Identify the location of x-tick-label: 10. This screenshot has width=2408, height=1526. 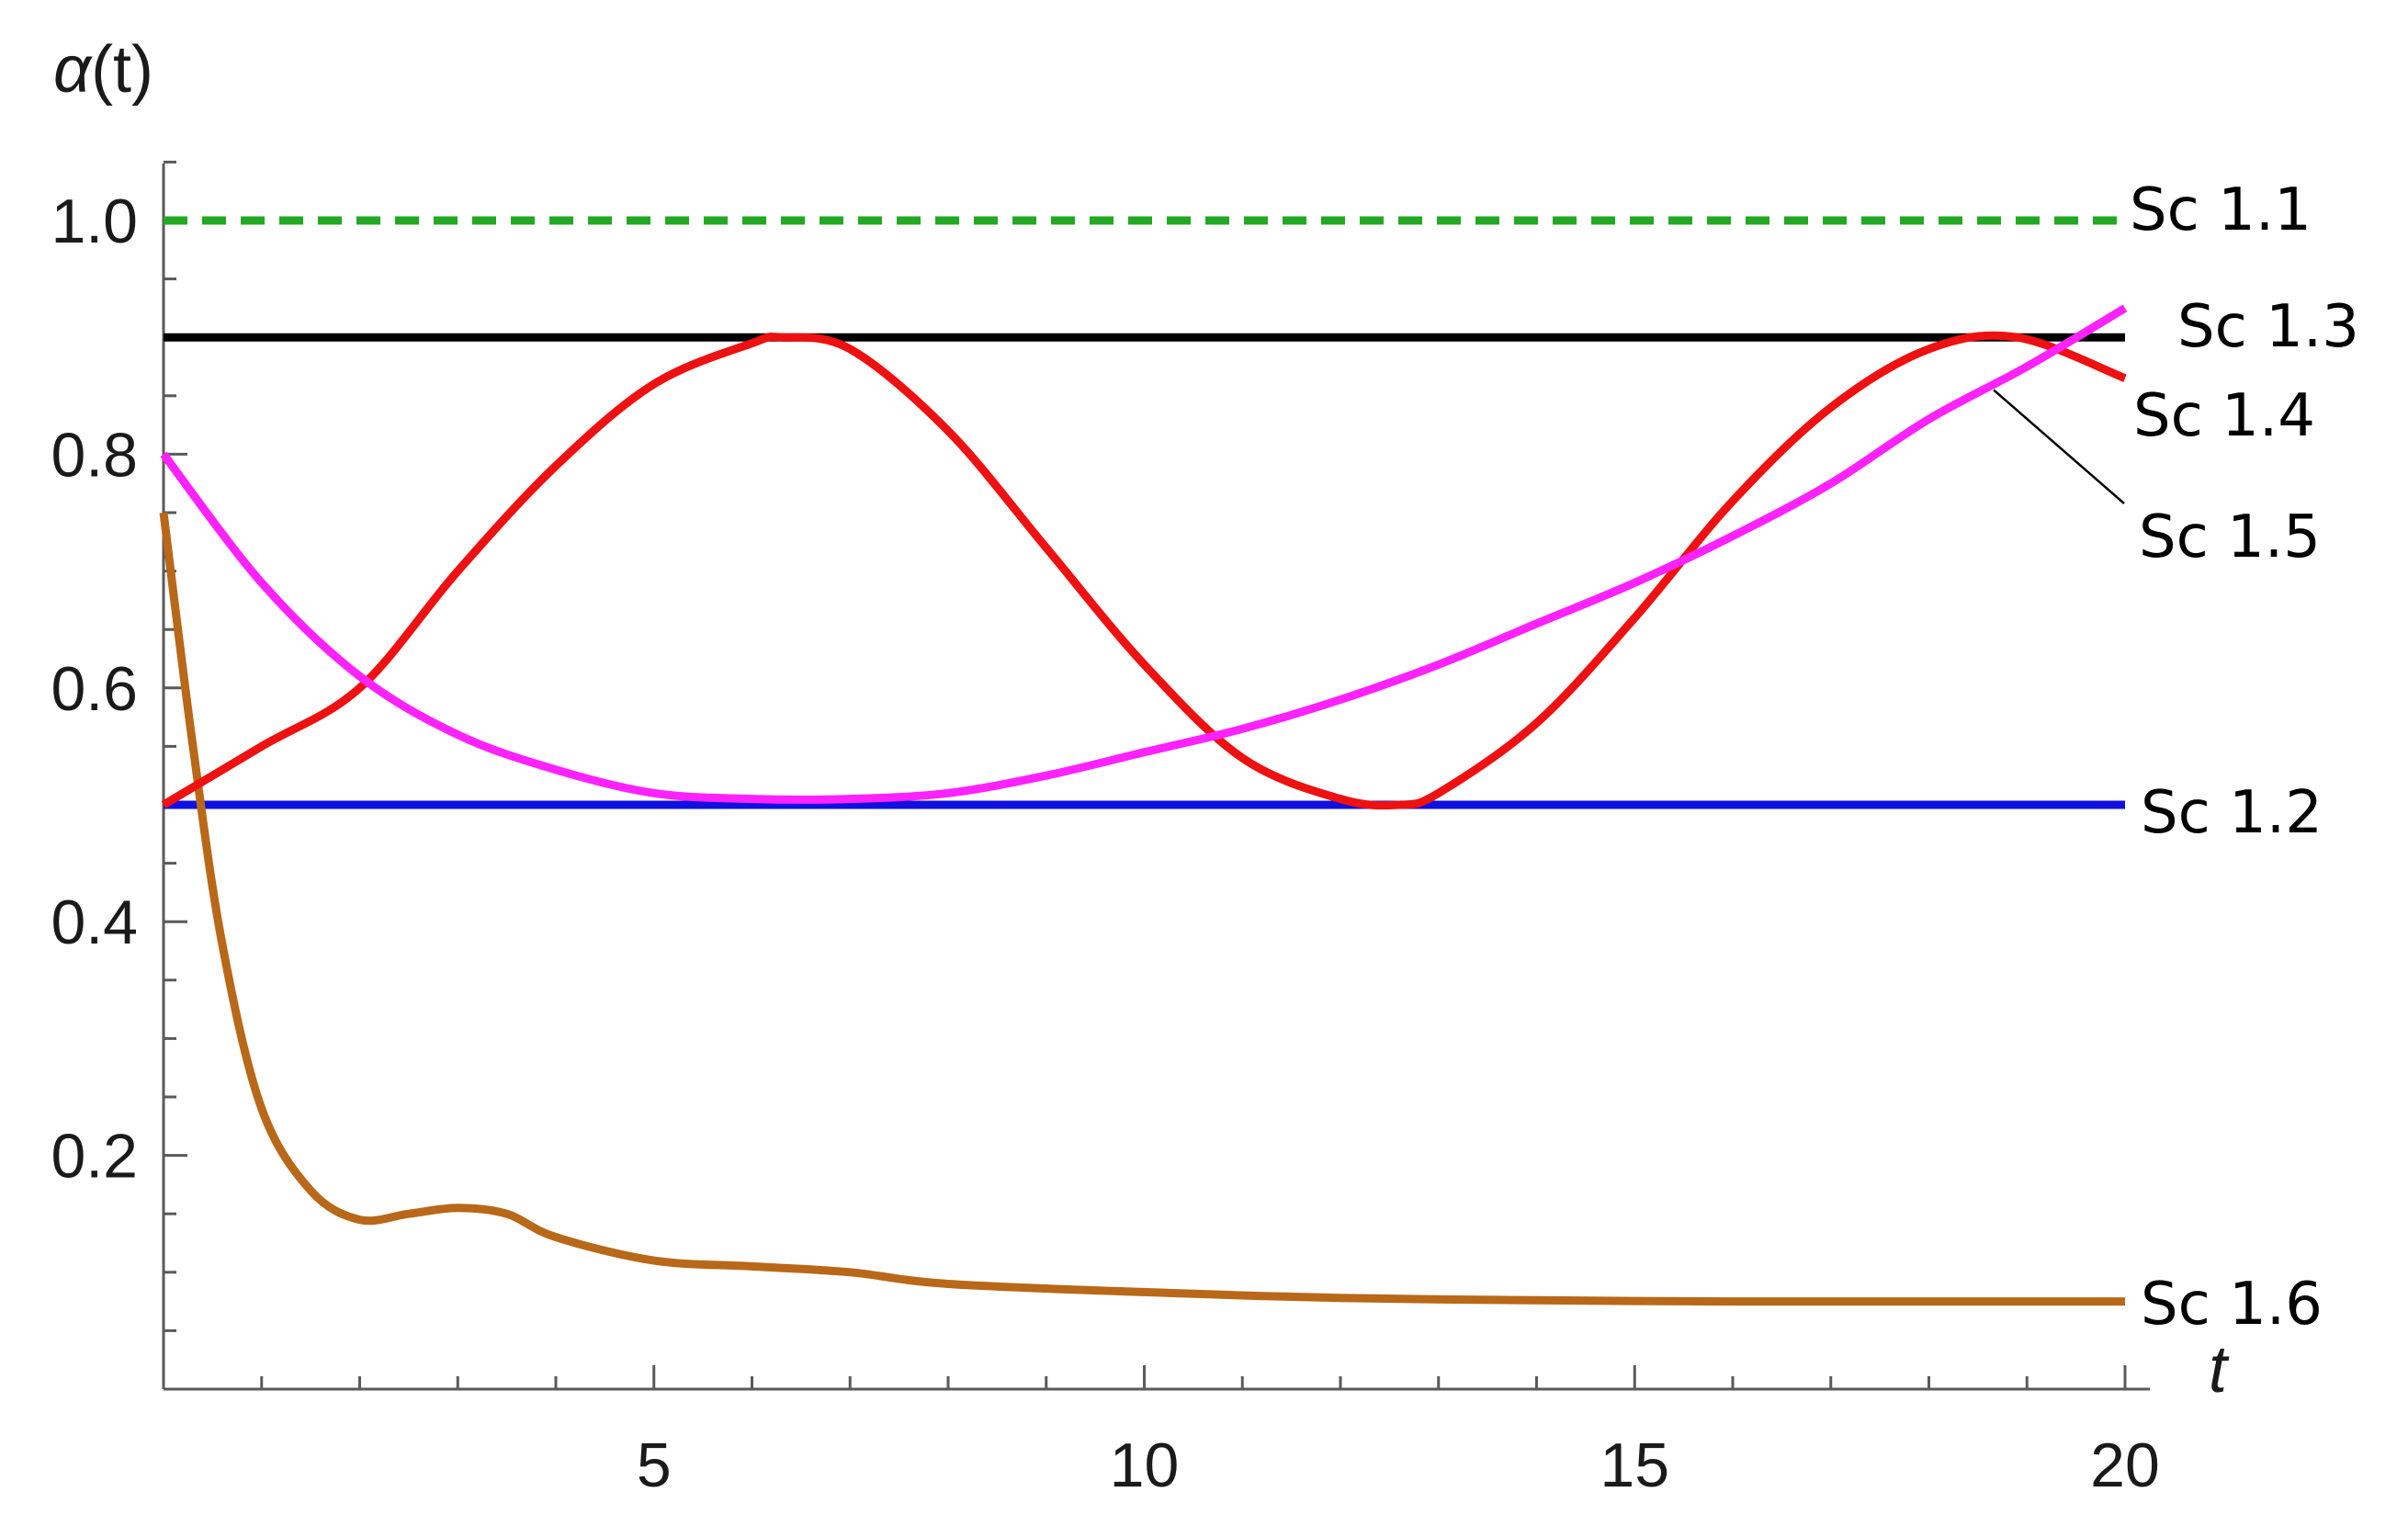
(1145, 1465).